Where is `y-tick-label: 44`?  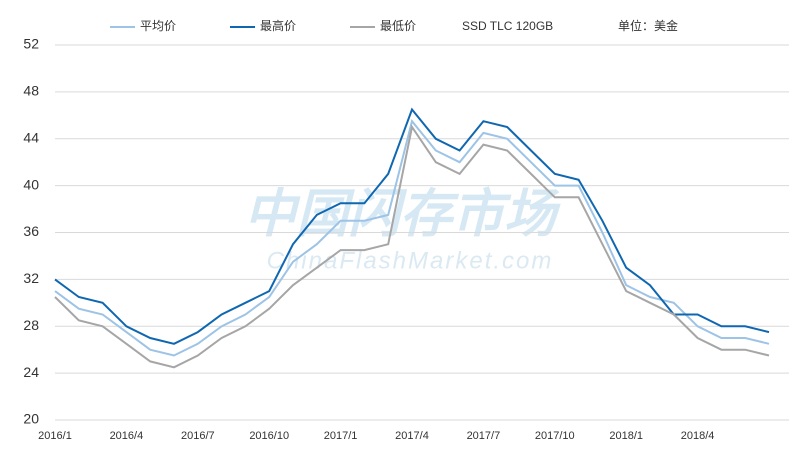
y-tick-label: 44 is located at coordinates (31, 137).